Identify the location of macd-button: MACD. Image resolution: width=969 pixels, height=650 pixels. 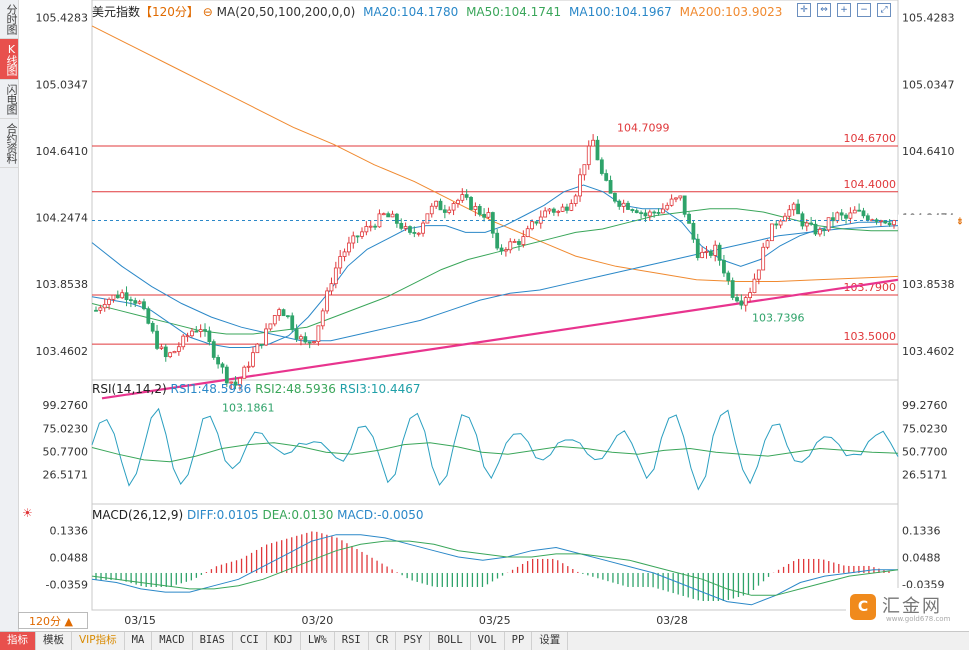
(172, 641).